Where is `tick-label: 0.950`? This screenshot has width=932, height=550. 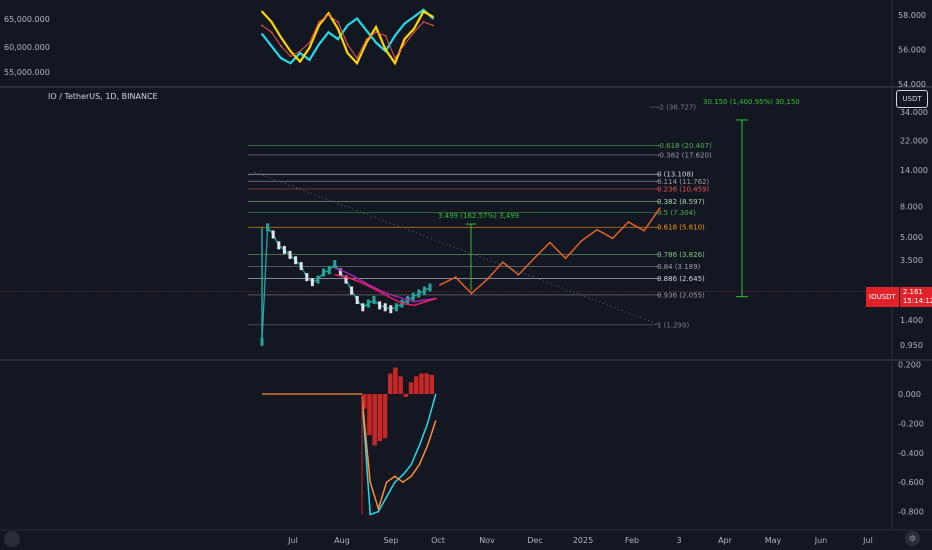
tick-label: 0.950 is located at coordinates (911, 345).